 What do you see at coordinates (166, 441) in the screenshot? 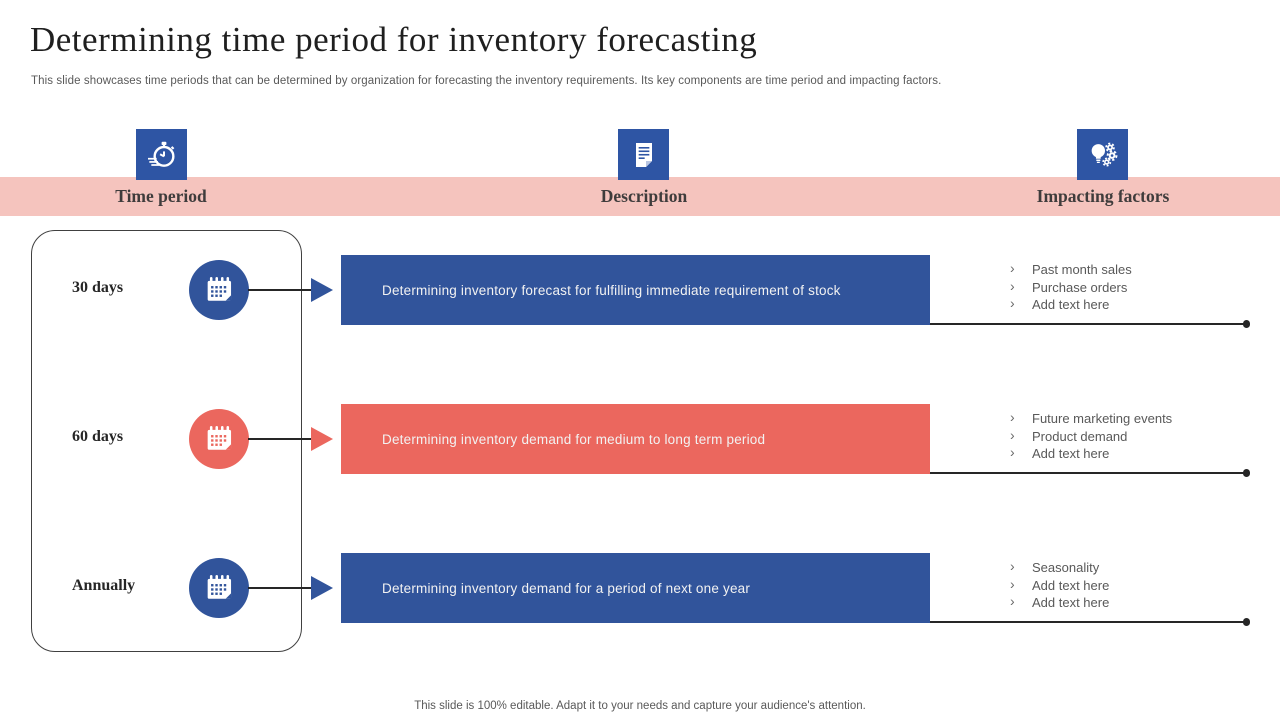
I see `time-period-box` at bounding box center [166, 441].